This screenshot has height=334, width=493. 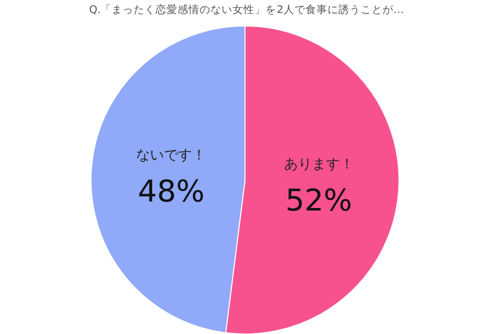 What do you see at coordinates (319, 164) in the screenshot?
I see `slice-label: あります！` at bounding box center [319, 164].